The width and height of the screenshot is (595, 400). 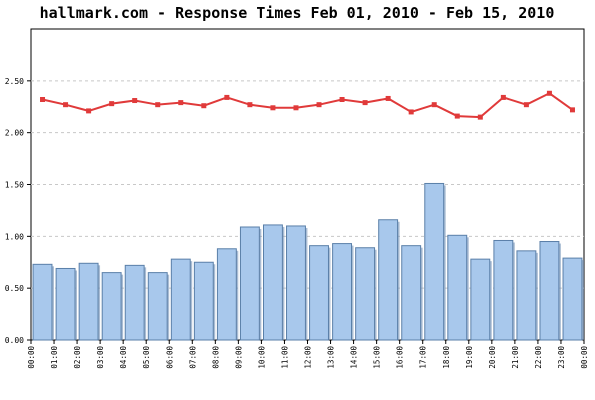 What do you see at coordinates (14, 133) in the screenshot?
I see `y-tick-label: 2.00` at bounding box center [14, 133].